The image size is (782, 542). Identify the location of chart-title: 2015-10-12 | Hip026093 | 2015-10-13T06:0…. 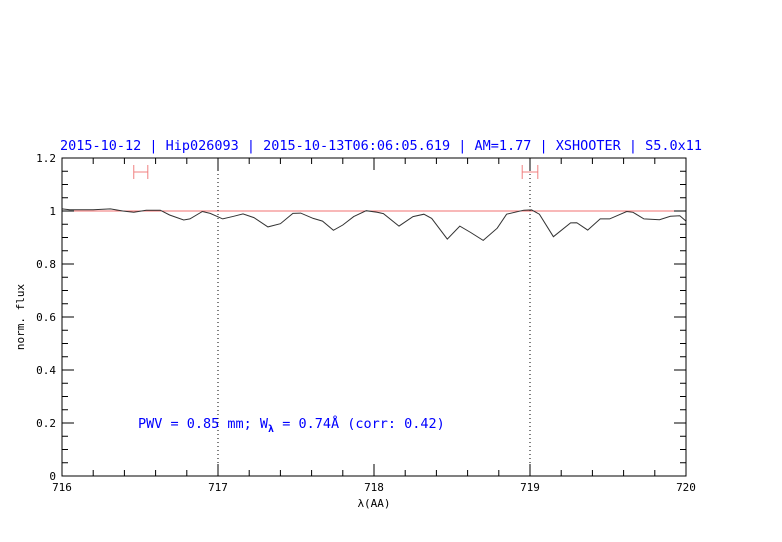
(381, 146).